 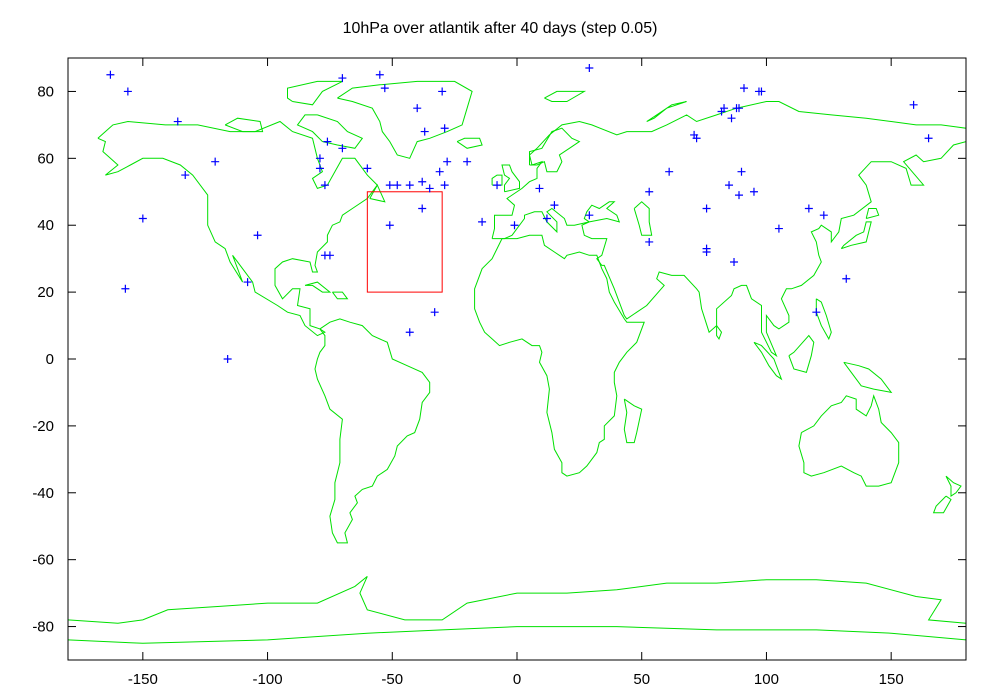 I want to click on y-tick-label: 40, so click(x=45, y=225).